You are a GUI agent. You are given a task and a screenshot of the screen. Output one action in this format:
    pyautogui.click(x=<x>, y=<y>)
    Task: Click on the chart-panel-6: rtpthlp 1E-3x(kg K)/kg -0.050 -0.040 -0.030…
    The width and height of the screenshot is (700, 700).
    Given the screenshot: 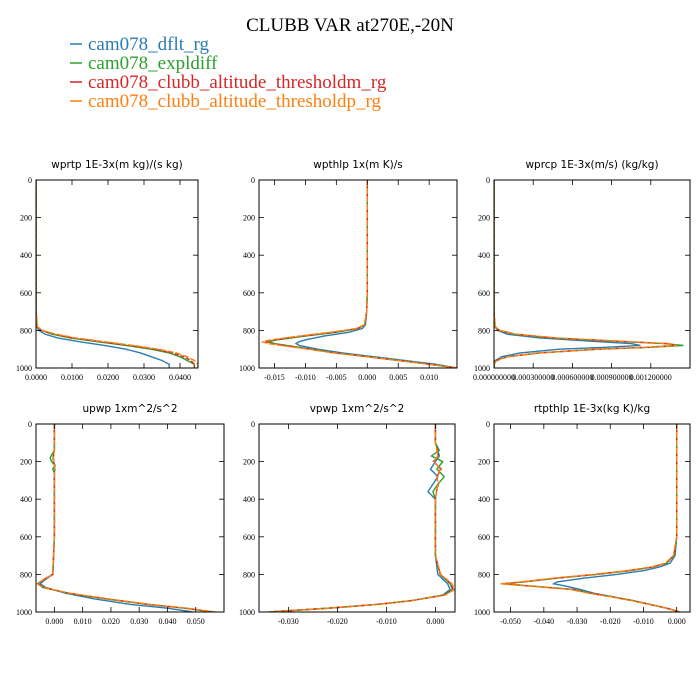 What is the action you would take?
    pyautogui.click(x=582, y=514)
    